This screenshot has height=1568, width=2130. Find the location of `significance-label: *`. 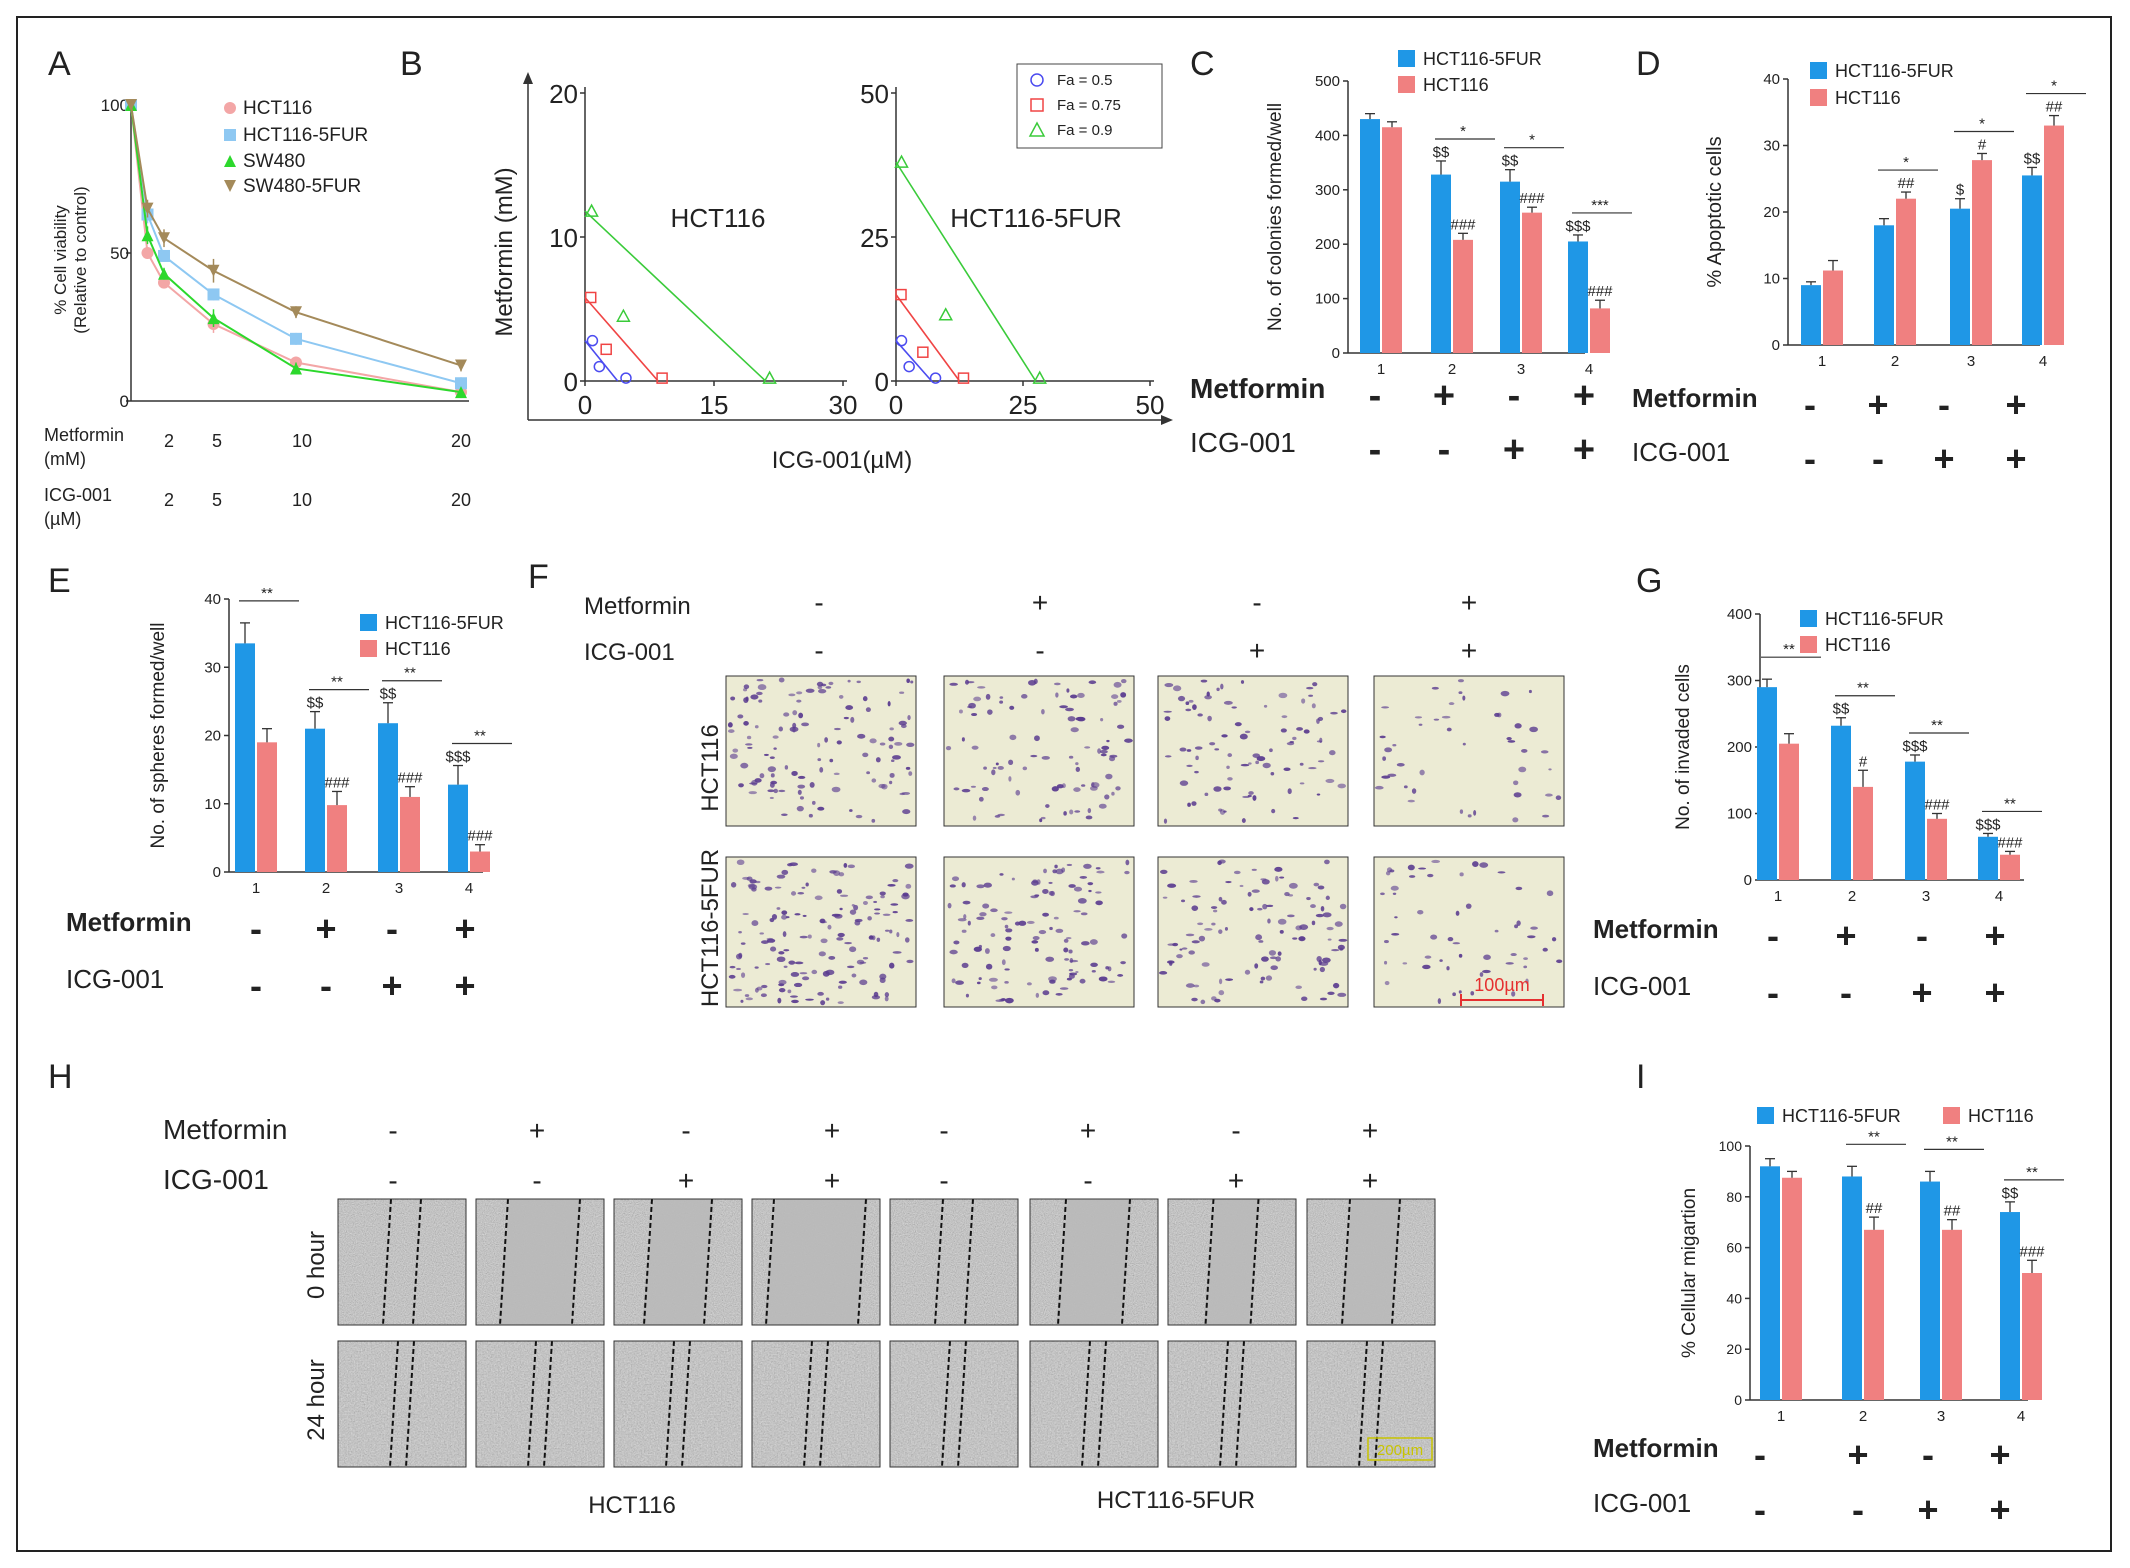

significance-label: * is located at coordinates (1463, 131).